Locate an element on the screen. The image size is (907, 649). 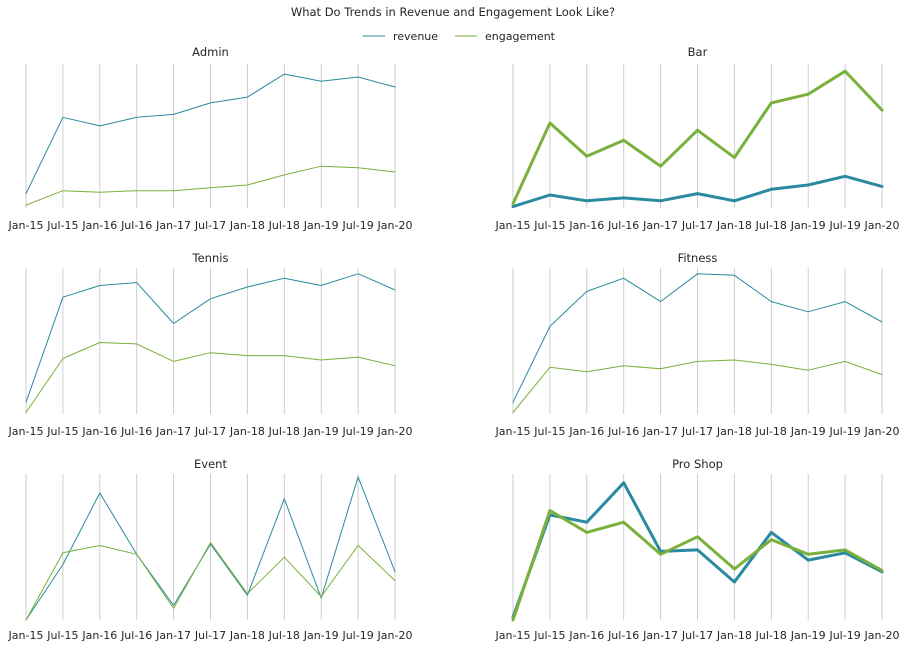
legend-label-engagement: engagement is located at coordinates (520, 36).